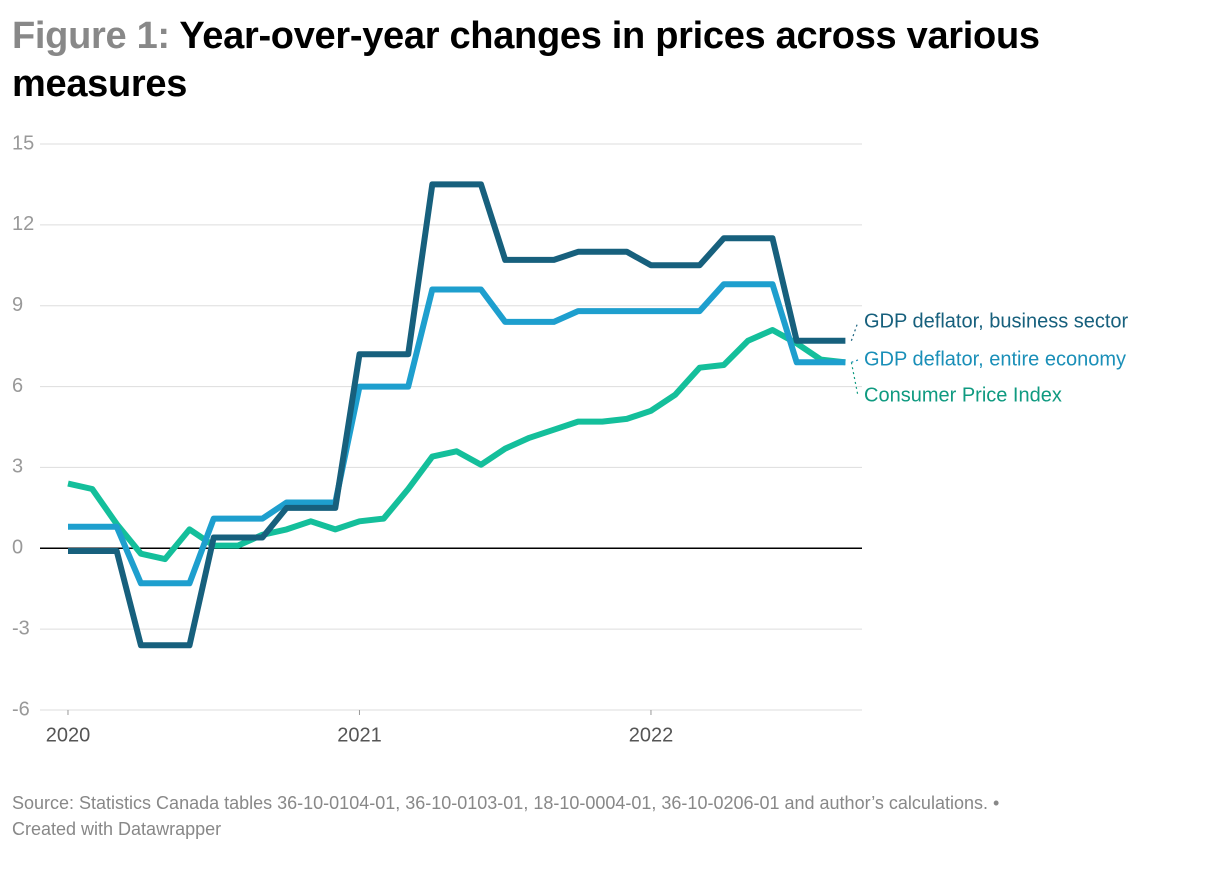 Image resolution: width=1220 pixels, height=882 pixels. What do you see at coordinates (17, 548) in the screenshot?
I see `y-tick-label: 0` at bounding box center [17, 548].